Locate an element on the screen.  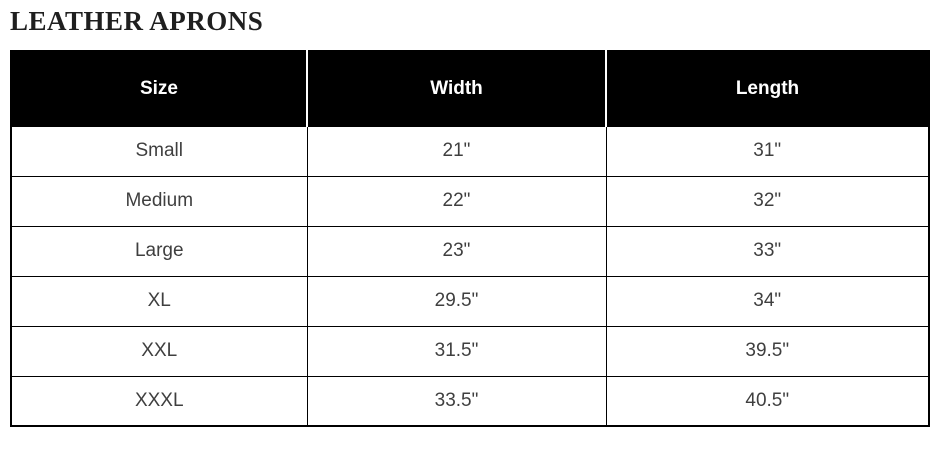
width-cell: 23" is located at coordinates (456, 251).